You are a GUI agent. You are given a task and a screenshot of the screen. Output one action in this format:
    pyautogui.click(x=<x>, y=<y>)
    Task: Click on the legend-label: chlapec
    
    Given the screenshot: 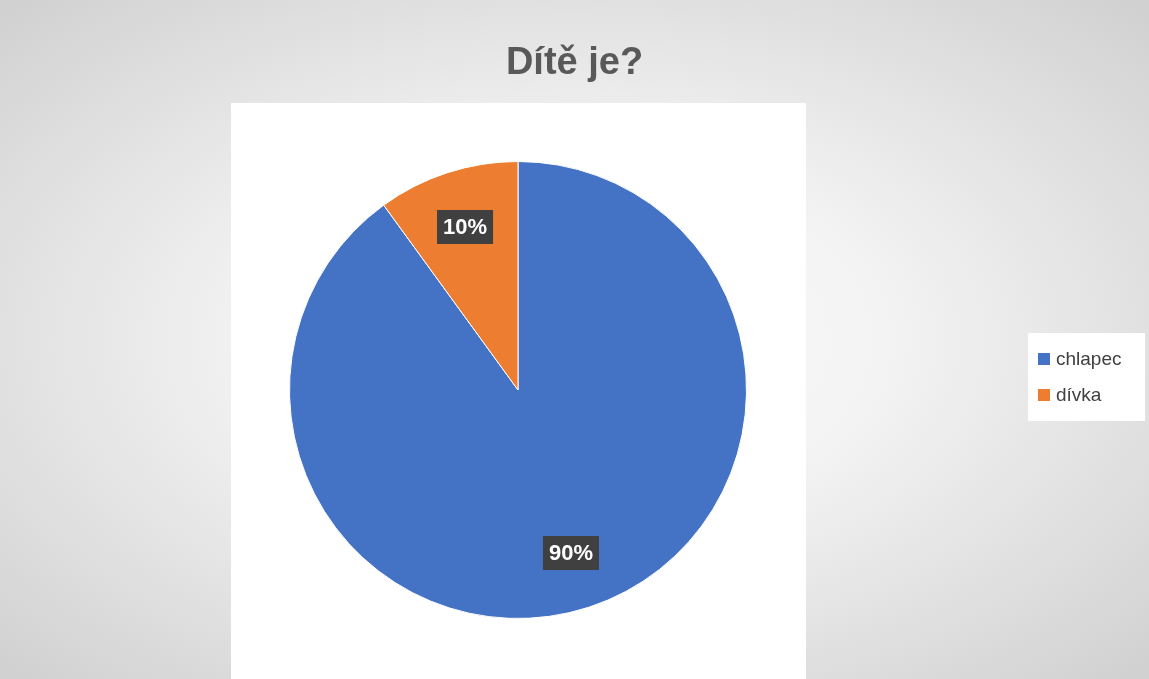 What is the action you would take?
    pyautogui.click(x=1089, y=359)
    